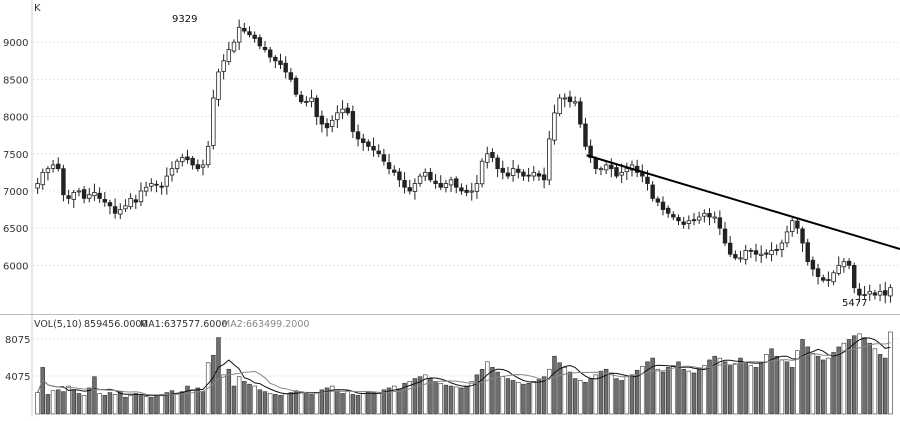  I want to click on price-tick-label: 6000, so click(15, 266).